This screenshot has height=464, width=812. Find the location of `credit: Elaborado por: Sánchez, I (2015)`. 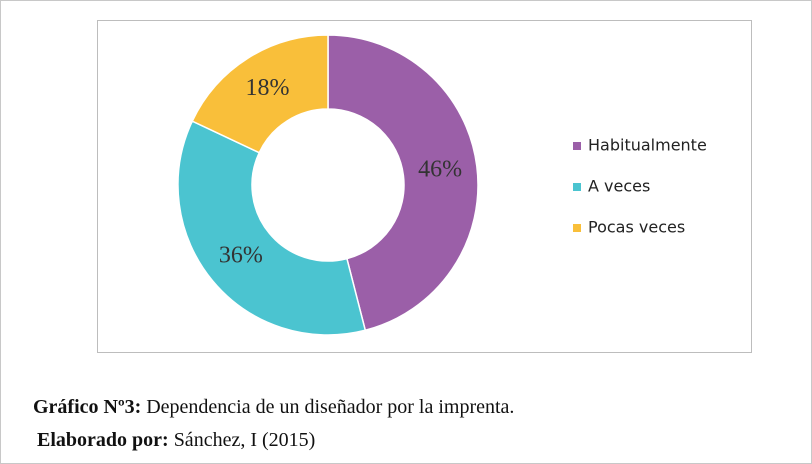

credit: Elaborado por: Sánchez, I (2015) is located at coordinates (176, 440).